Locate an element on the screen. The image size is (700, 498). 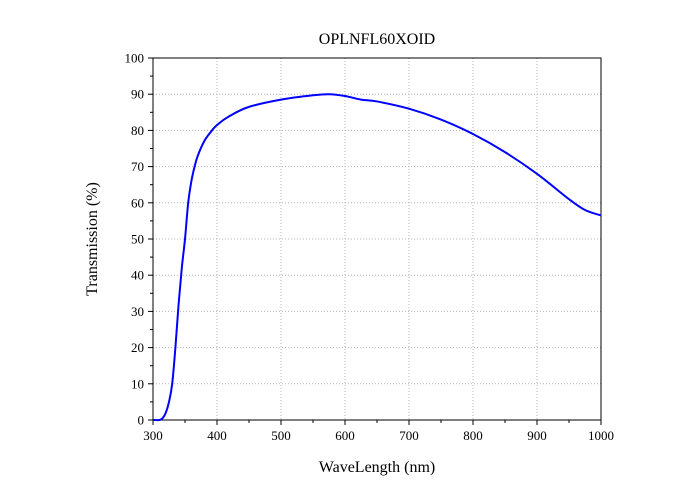
y-tick-label: 10 is located at coordinates (137, 383).